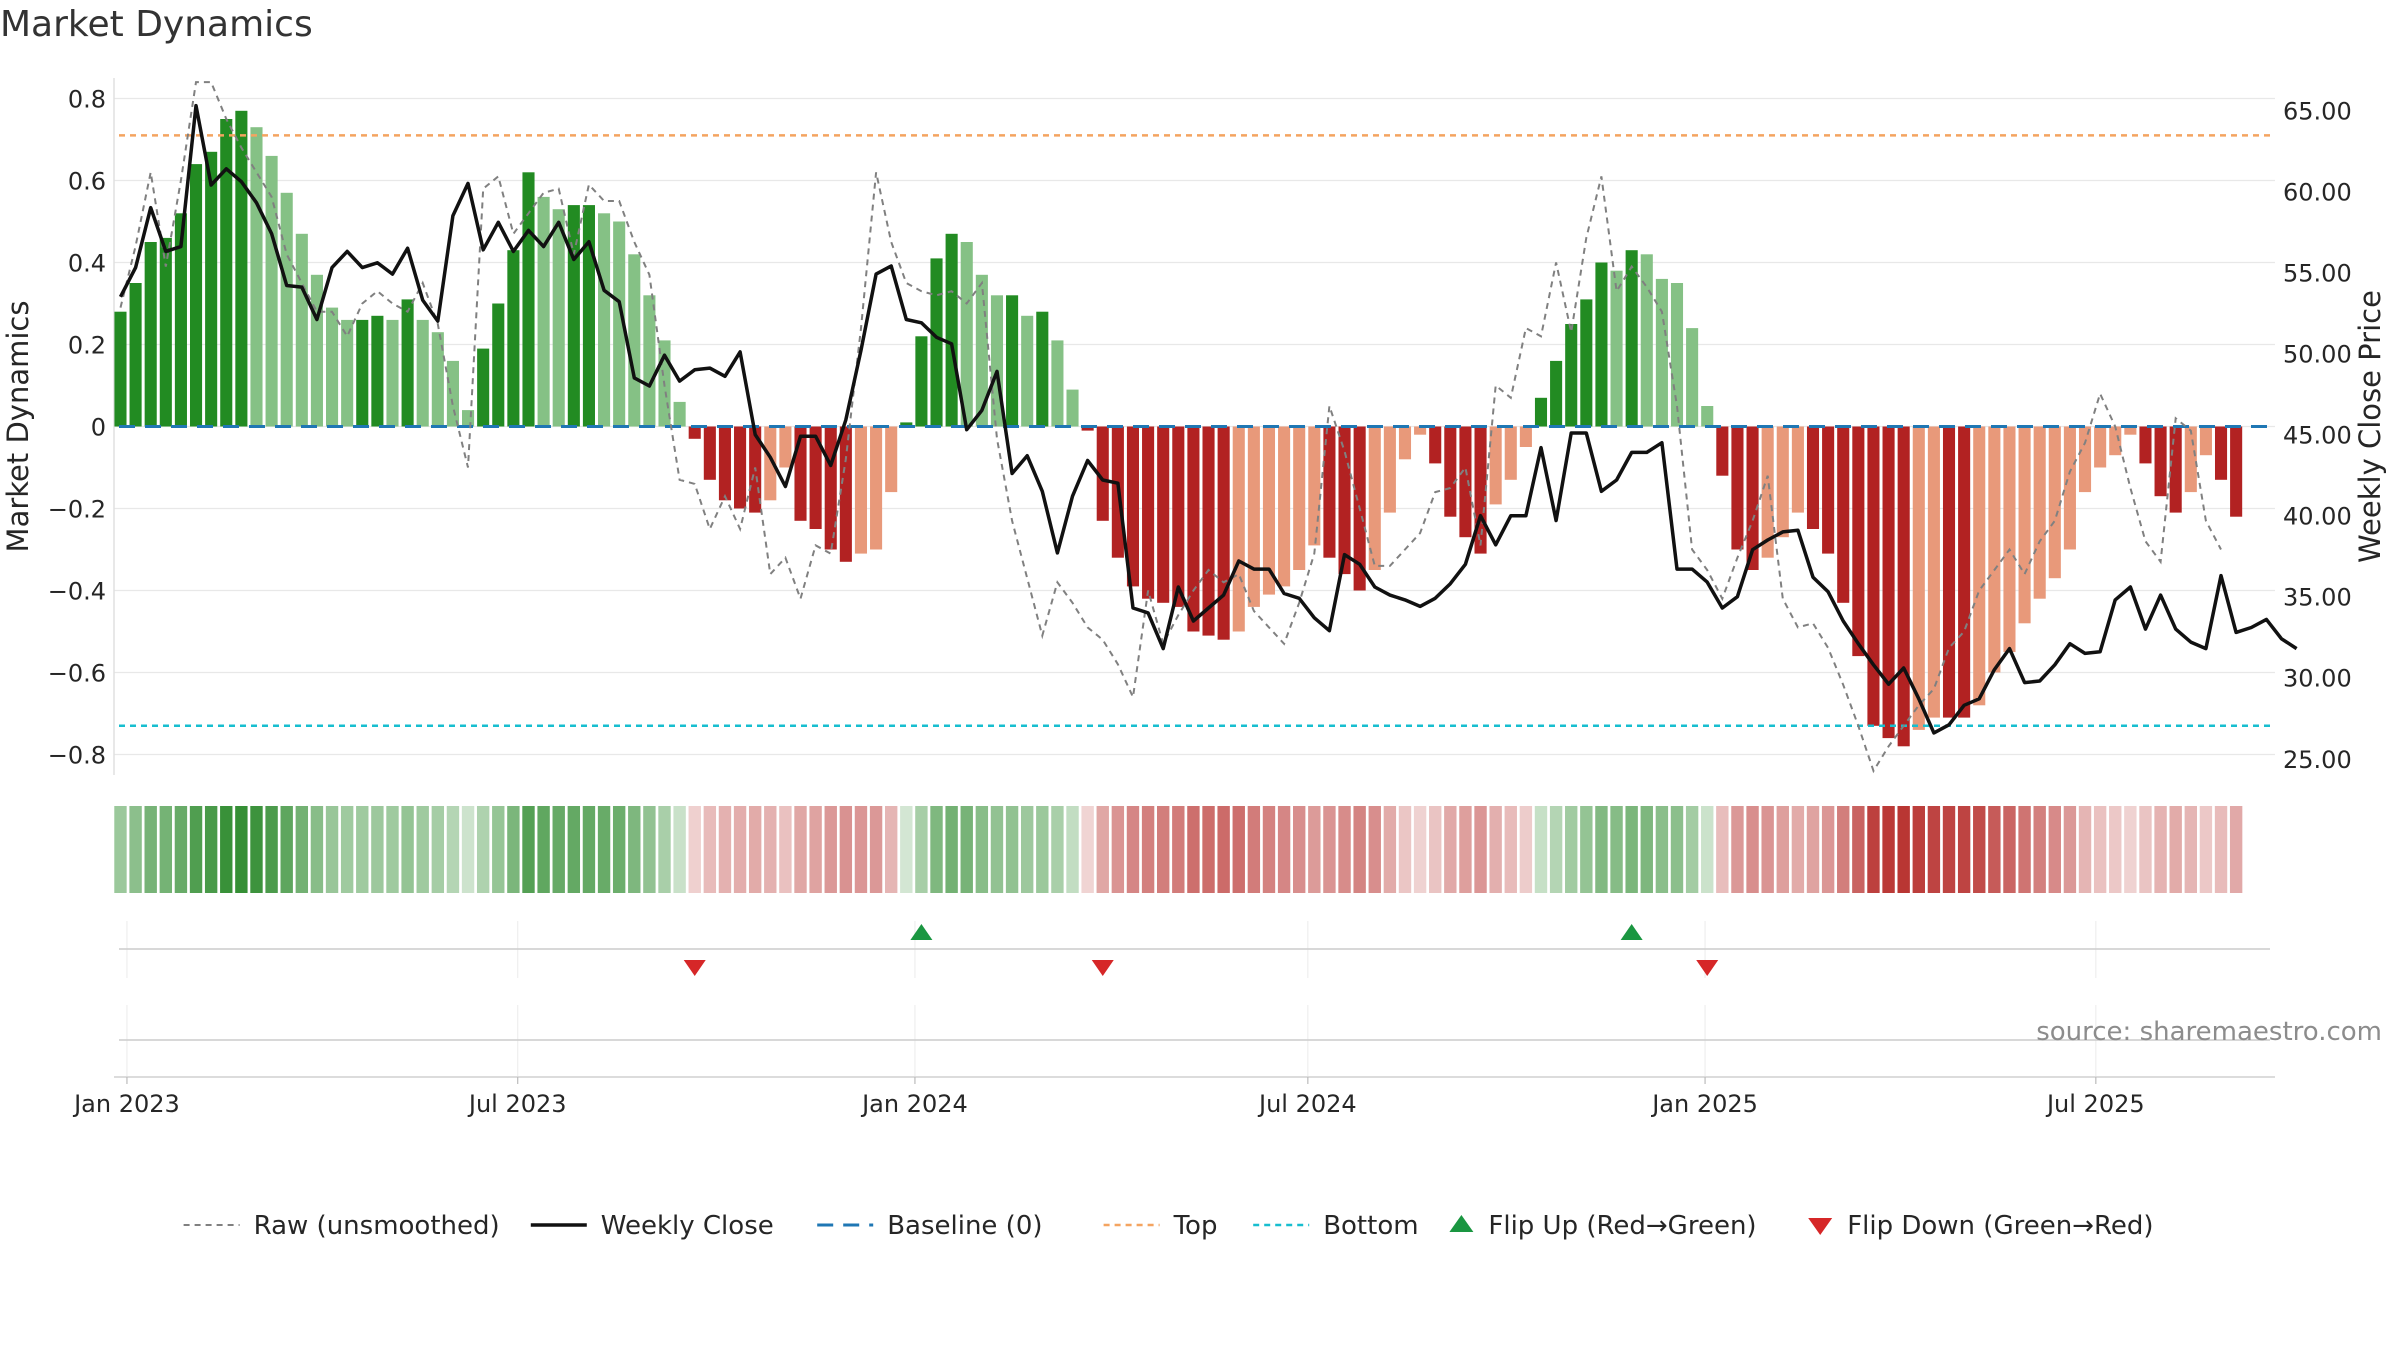 The width and height of the screenshot is (2400, 1350). Describe the element at coordinates (77, 674) in the screenshot. I see `left-tick-label: −0.6` at that location.